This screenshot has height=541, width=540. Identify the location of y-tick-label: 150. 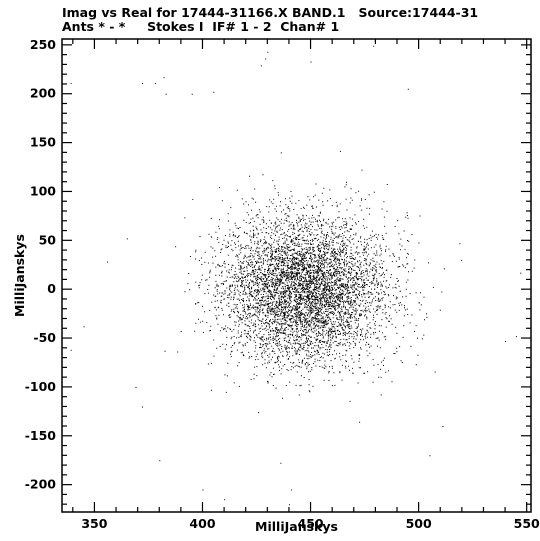
(43, 142).